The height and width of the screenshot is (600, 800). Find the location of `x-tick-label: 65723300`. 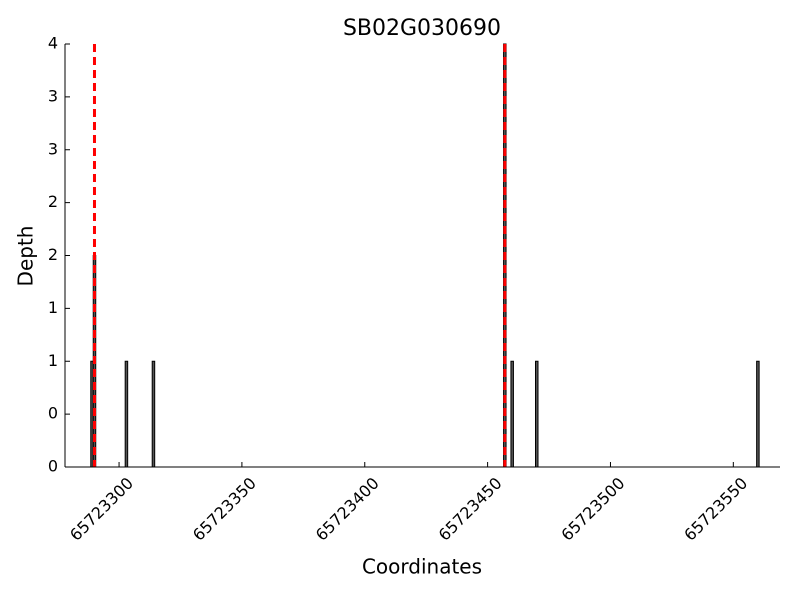

x-tick-label: 65723300 is located at coordinates (101, 509).